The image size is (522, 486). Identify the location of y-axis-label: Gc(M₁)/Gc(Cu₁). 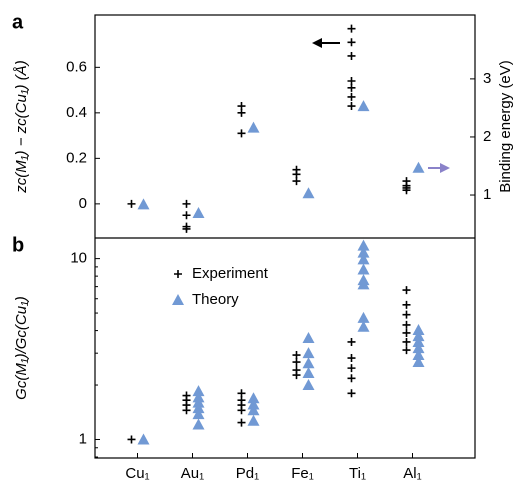
(21, 348).